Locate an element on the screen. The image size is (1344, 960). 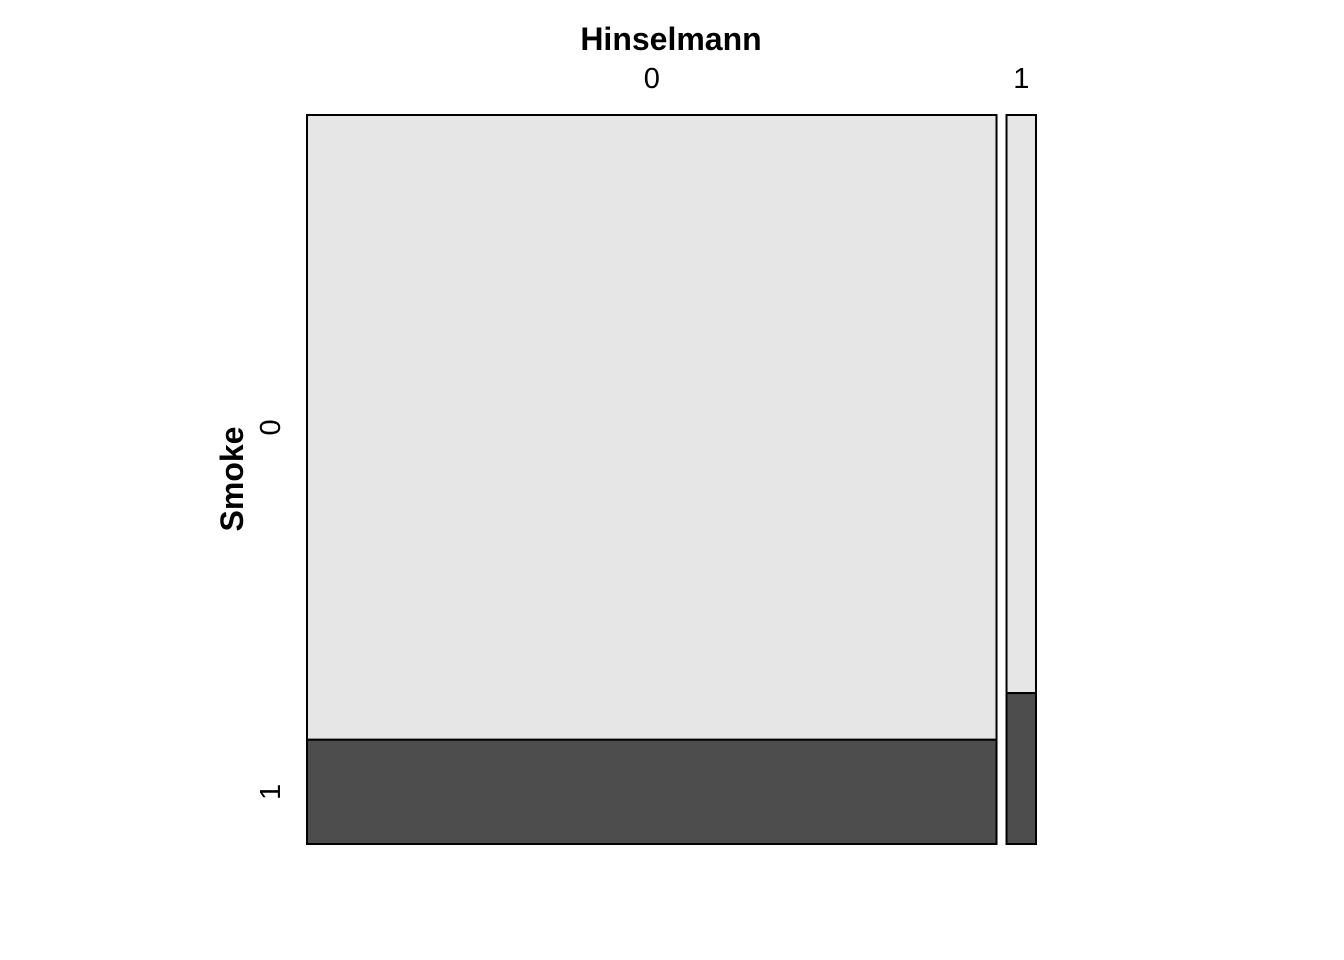
y-axis-title: Smoke is located at coordinates (232, 479).